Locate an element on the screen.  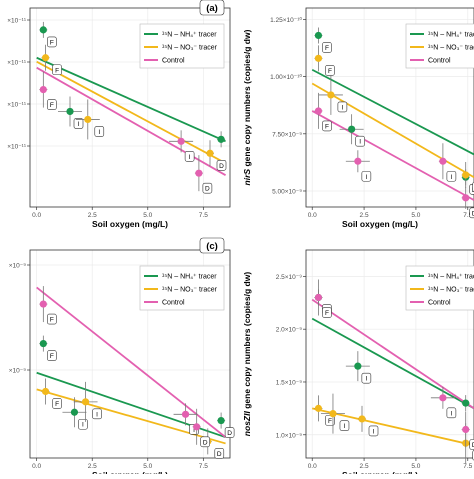
x-tick-label: 5.0 is located at coordinates (415, 215).